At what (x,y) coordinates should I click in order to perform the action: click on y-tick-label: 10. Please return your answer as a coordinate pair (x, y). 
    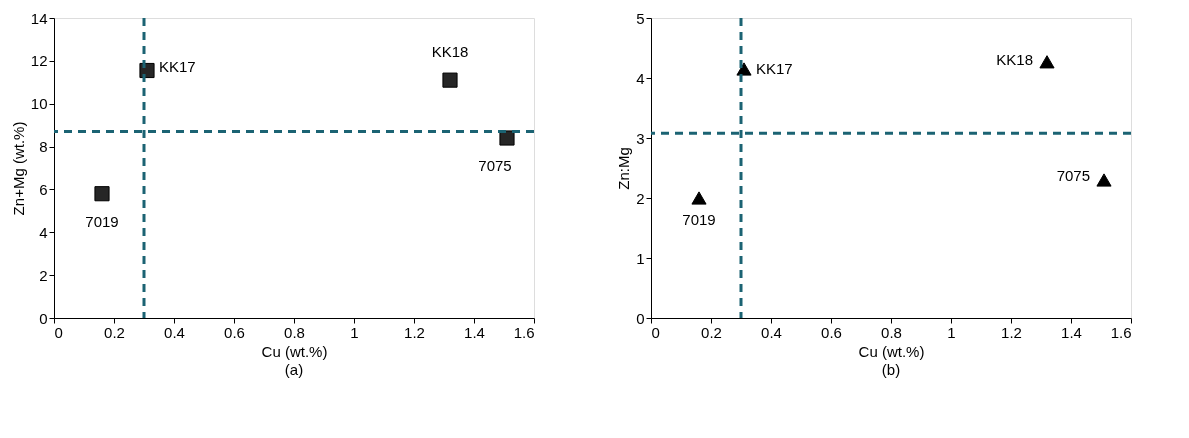
    Looking at the image, I should click on (39, 104).